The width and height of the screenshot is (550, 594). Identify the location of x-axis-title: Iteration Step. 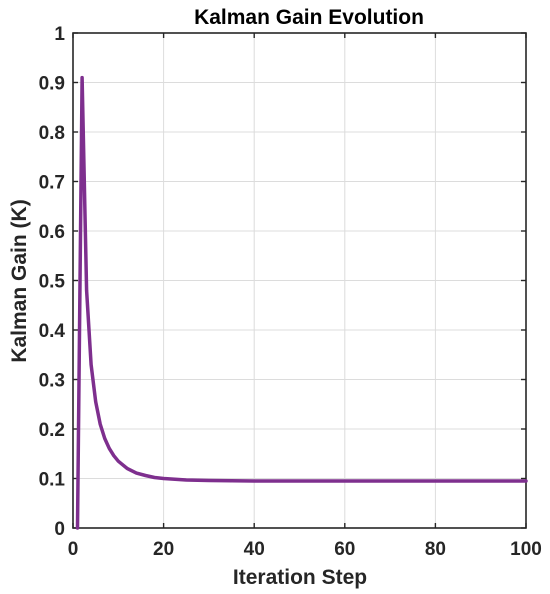
(300, 577).